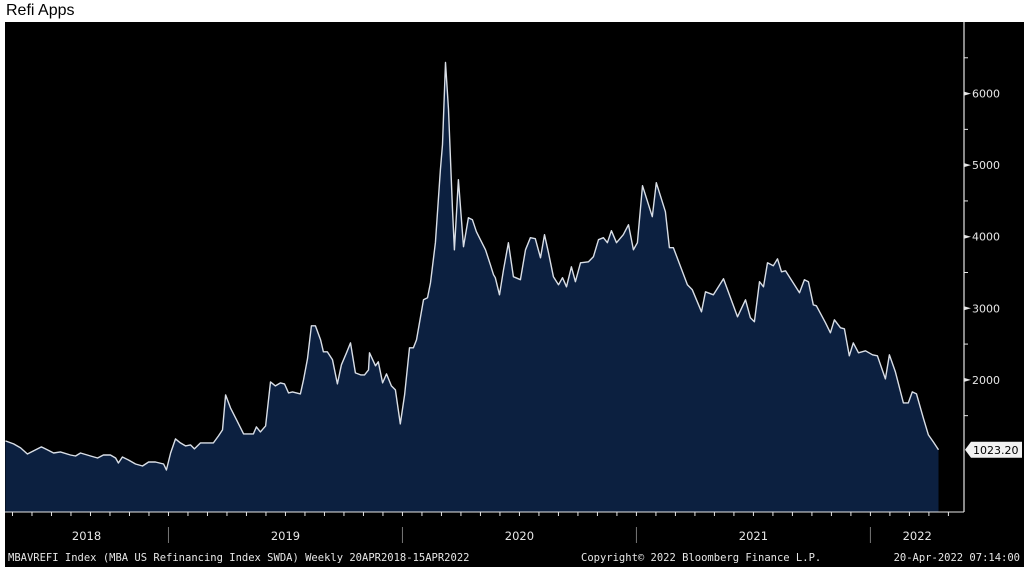  I want to click on y-tick-label: 5000, so click(986, 165).